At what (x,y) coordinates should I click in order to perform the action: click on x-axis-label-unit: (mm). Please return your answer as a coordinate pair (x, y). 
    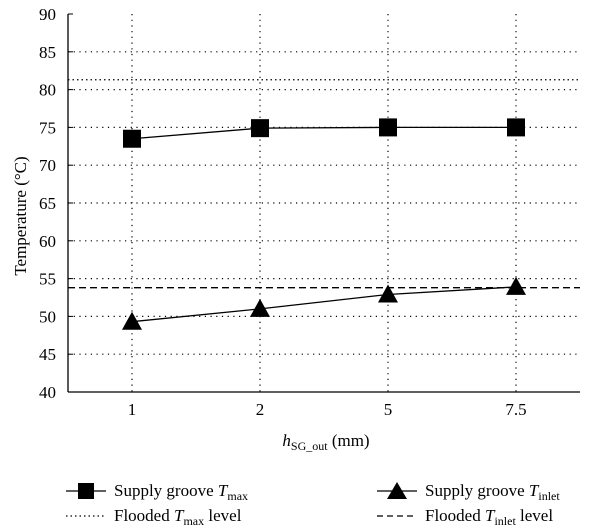
    Looking at the image, I should click on (349, 440).